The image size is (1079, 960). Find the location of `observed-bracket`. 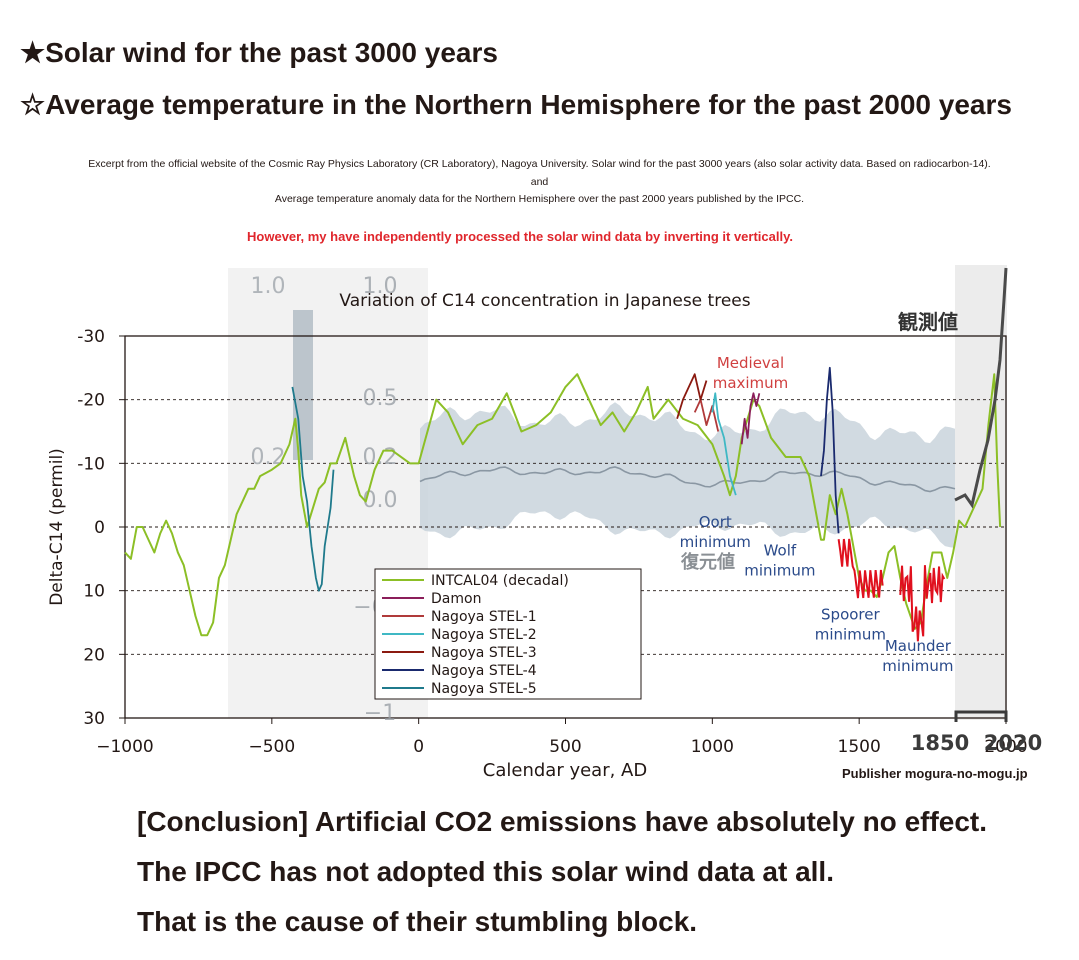

observed-bracket is located at coordinates (981, 716).